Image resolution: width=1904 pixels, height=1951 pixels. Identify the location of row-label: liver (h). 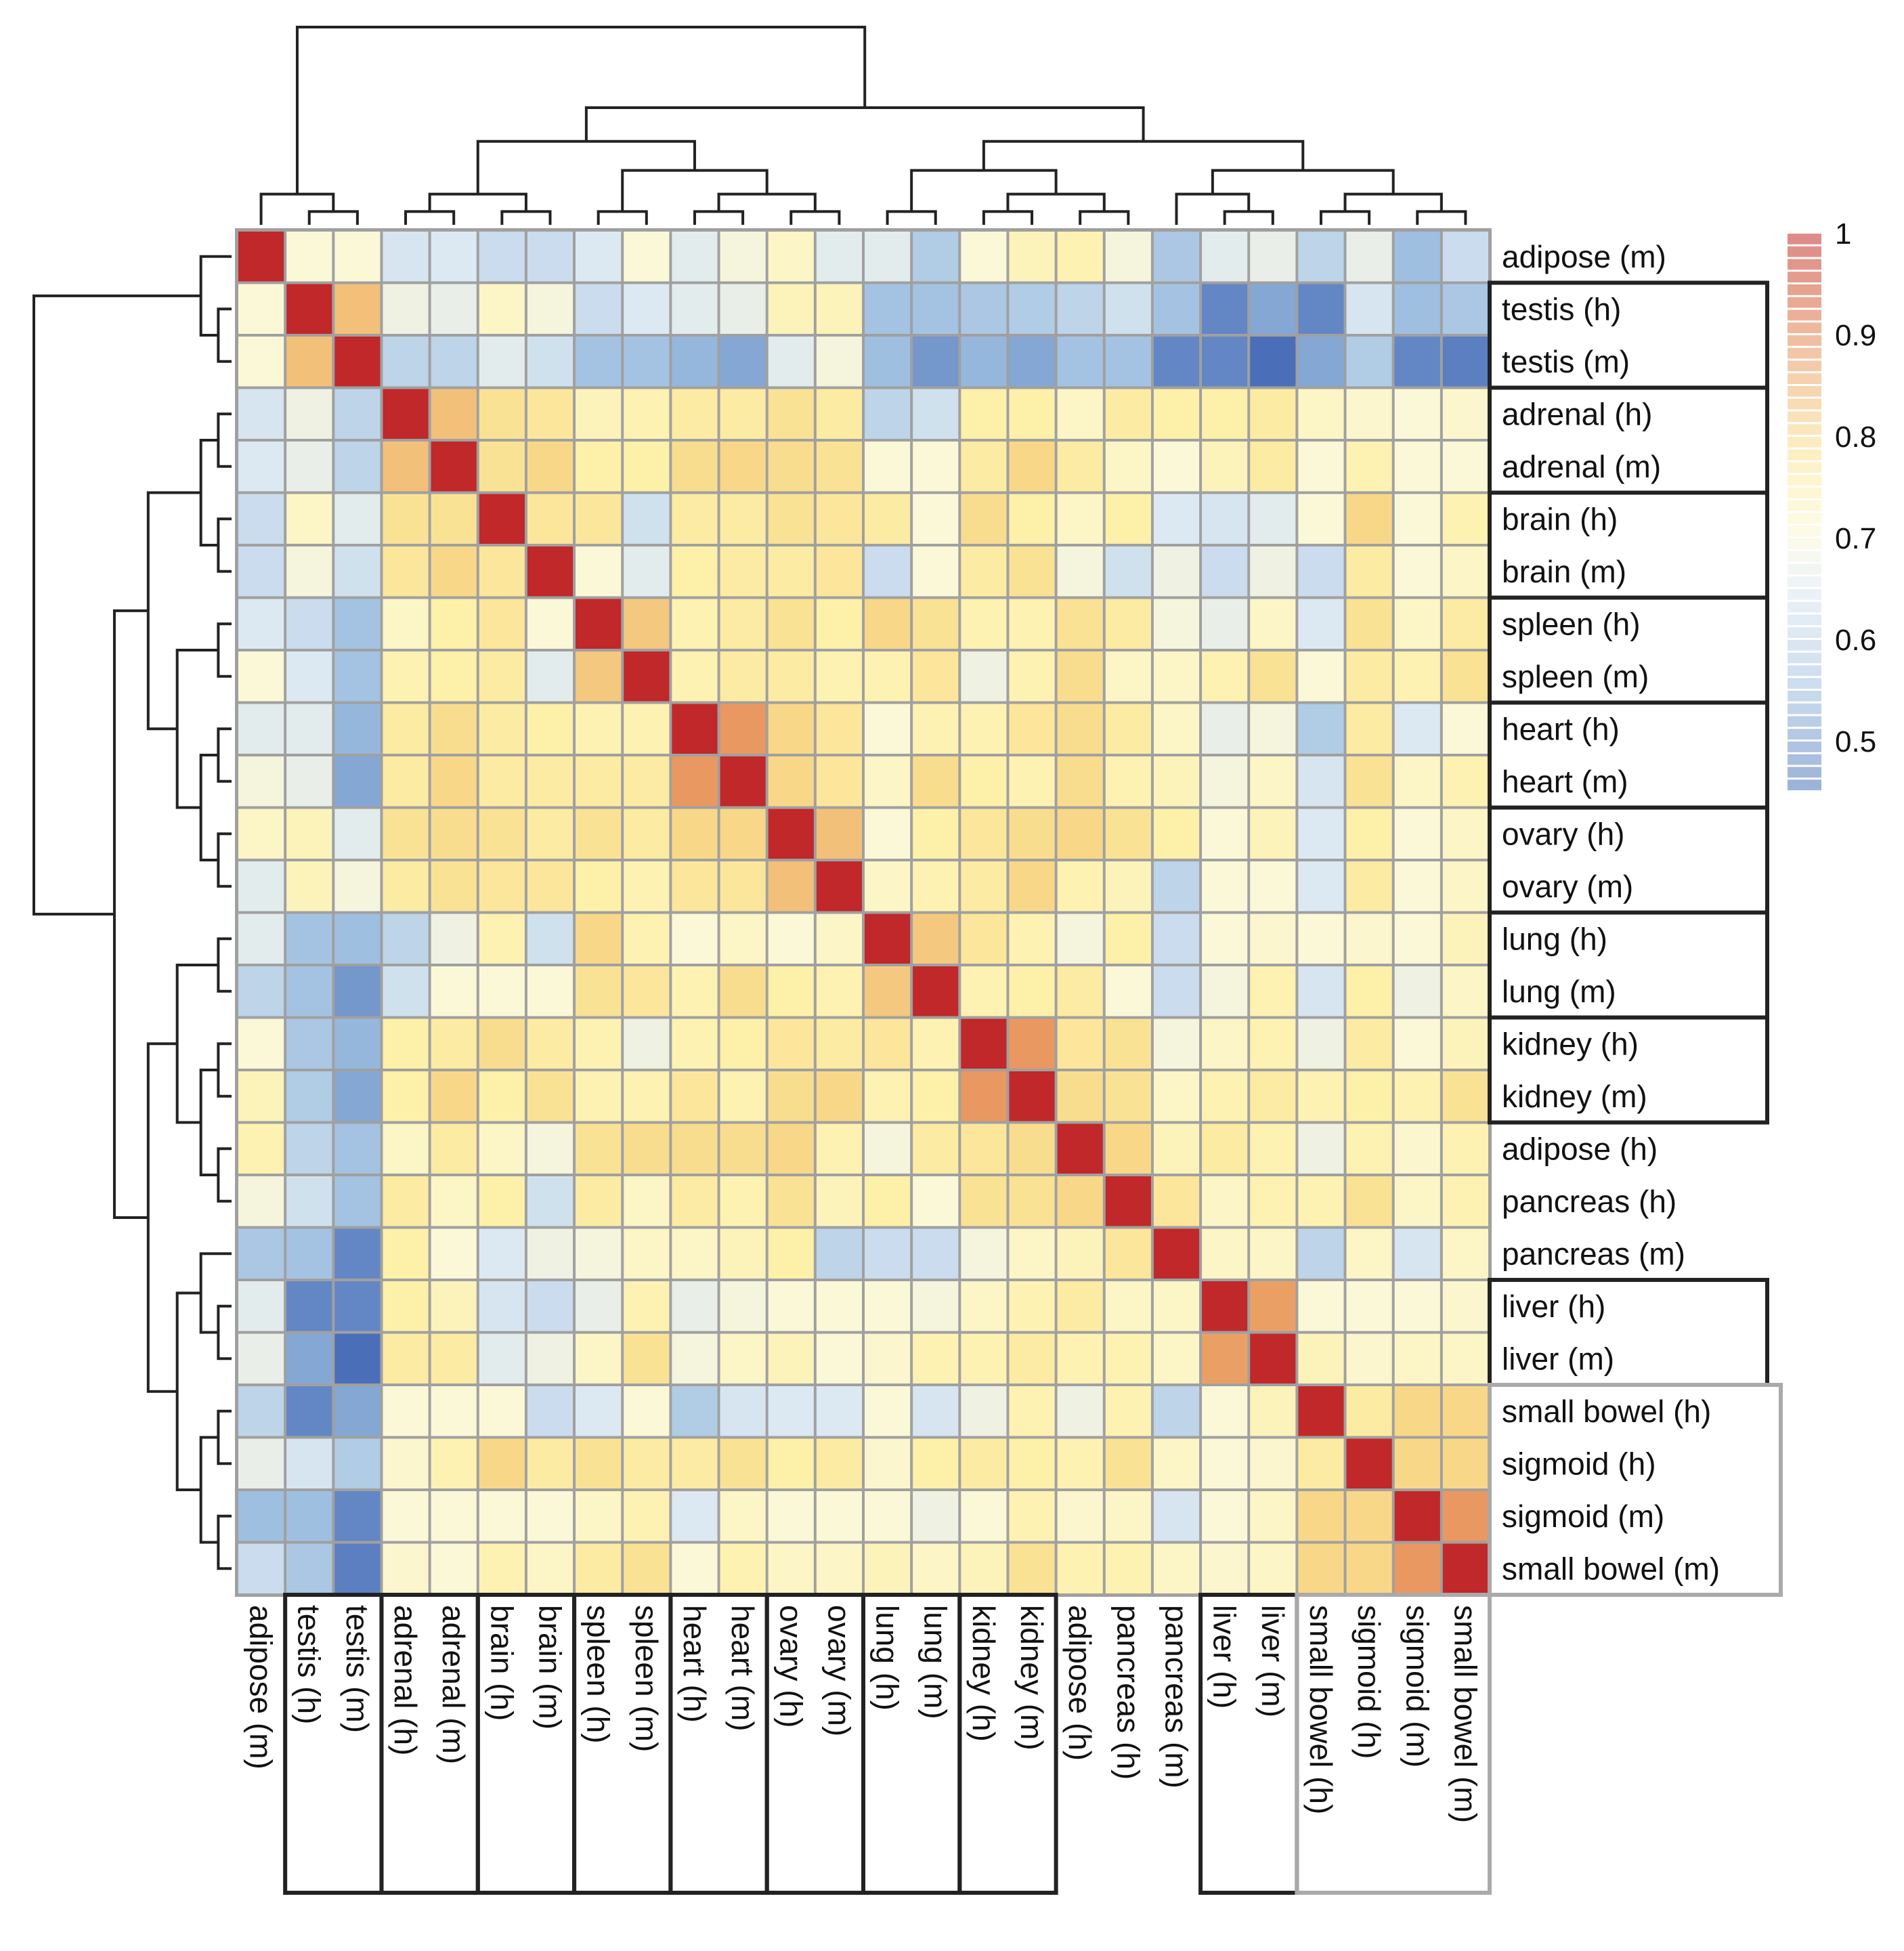
(1554, 1306).